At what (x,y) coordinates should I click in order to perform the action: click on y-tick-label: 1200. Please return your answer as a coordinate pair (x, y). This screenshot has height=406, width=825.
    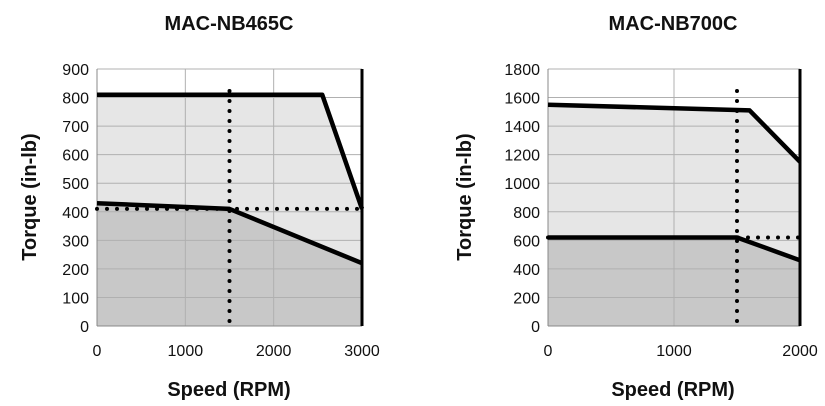
    Looking at the image, I should click on (522, 156).